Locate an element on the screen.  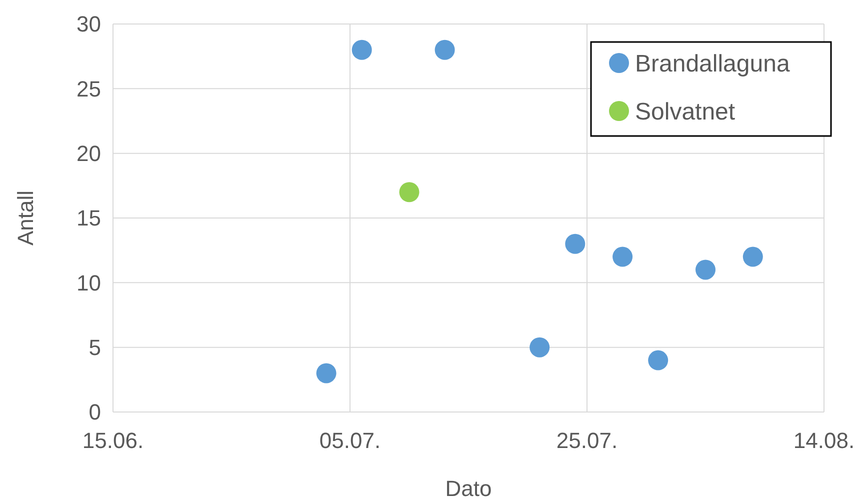
y-tick-label: 15 is located at coordinates (88, 218).